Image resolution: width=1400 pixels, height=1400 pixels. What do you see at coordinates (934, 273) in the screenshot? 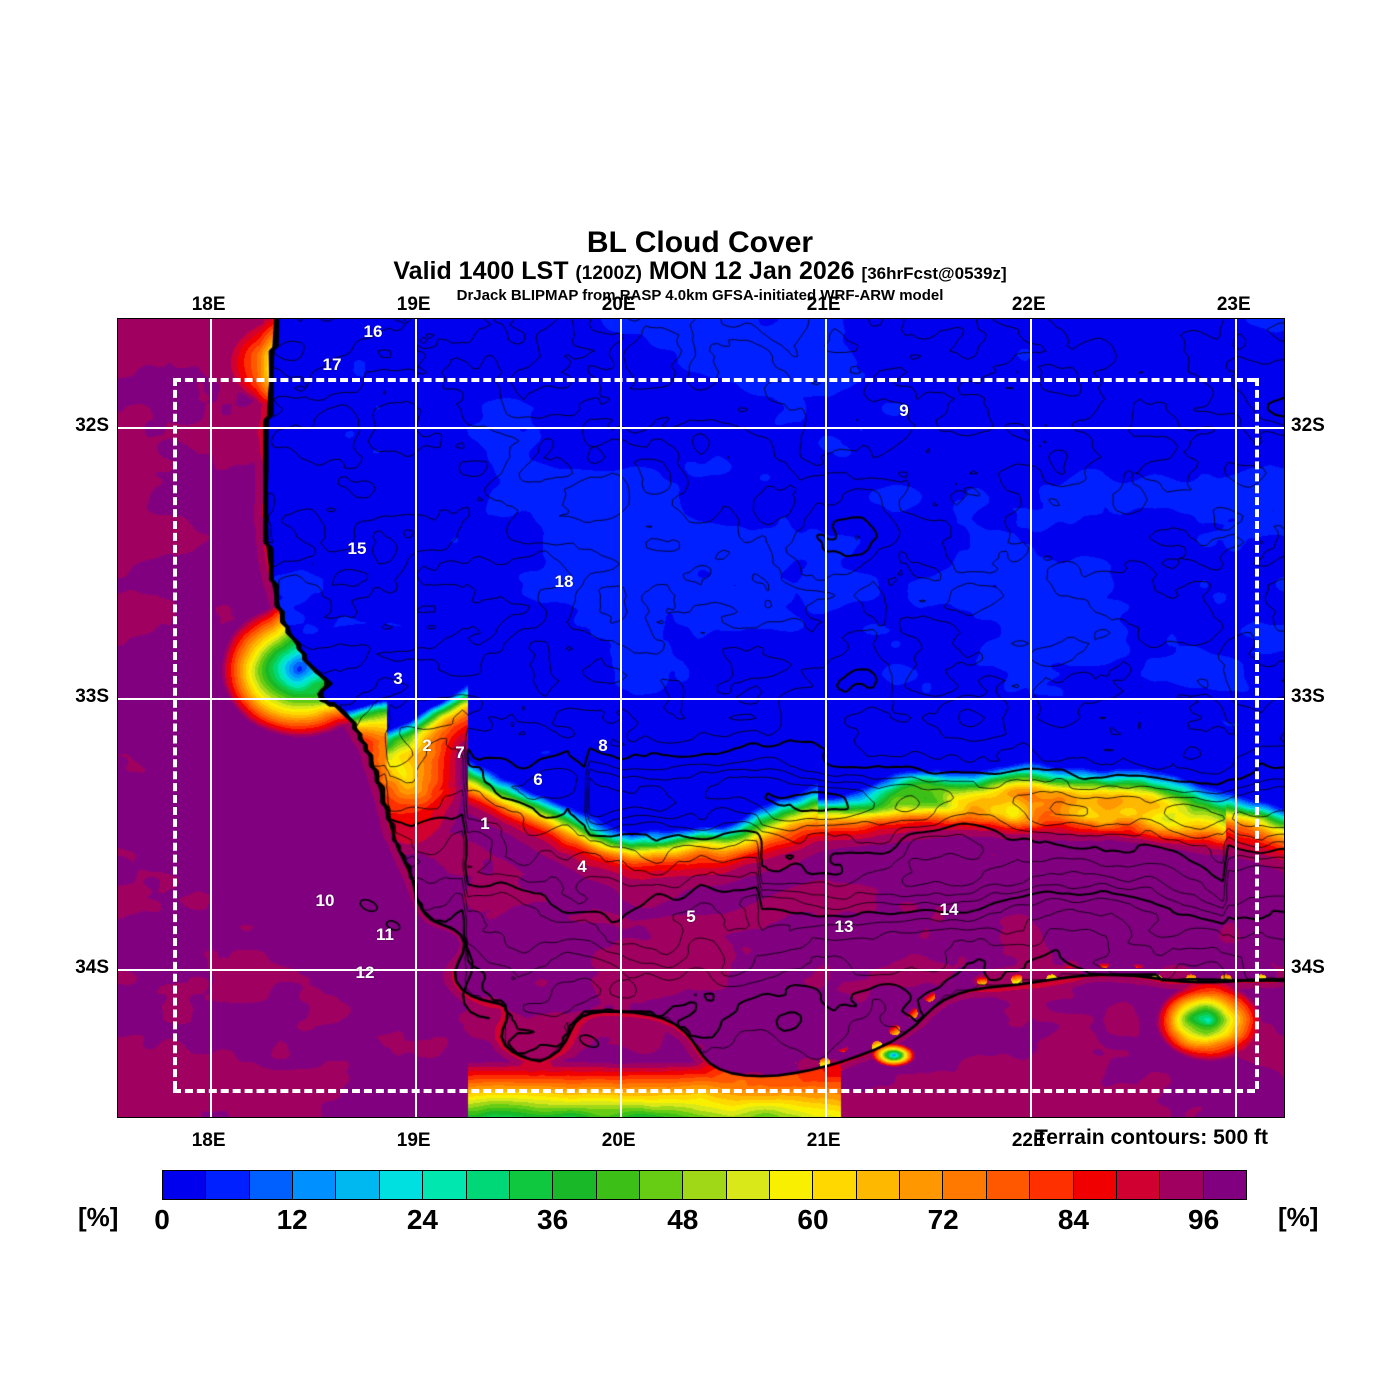
I see `forecast-tag: [36hrFcst@0539z]` at bounding box center [934, 273].